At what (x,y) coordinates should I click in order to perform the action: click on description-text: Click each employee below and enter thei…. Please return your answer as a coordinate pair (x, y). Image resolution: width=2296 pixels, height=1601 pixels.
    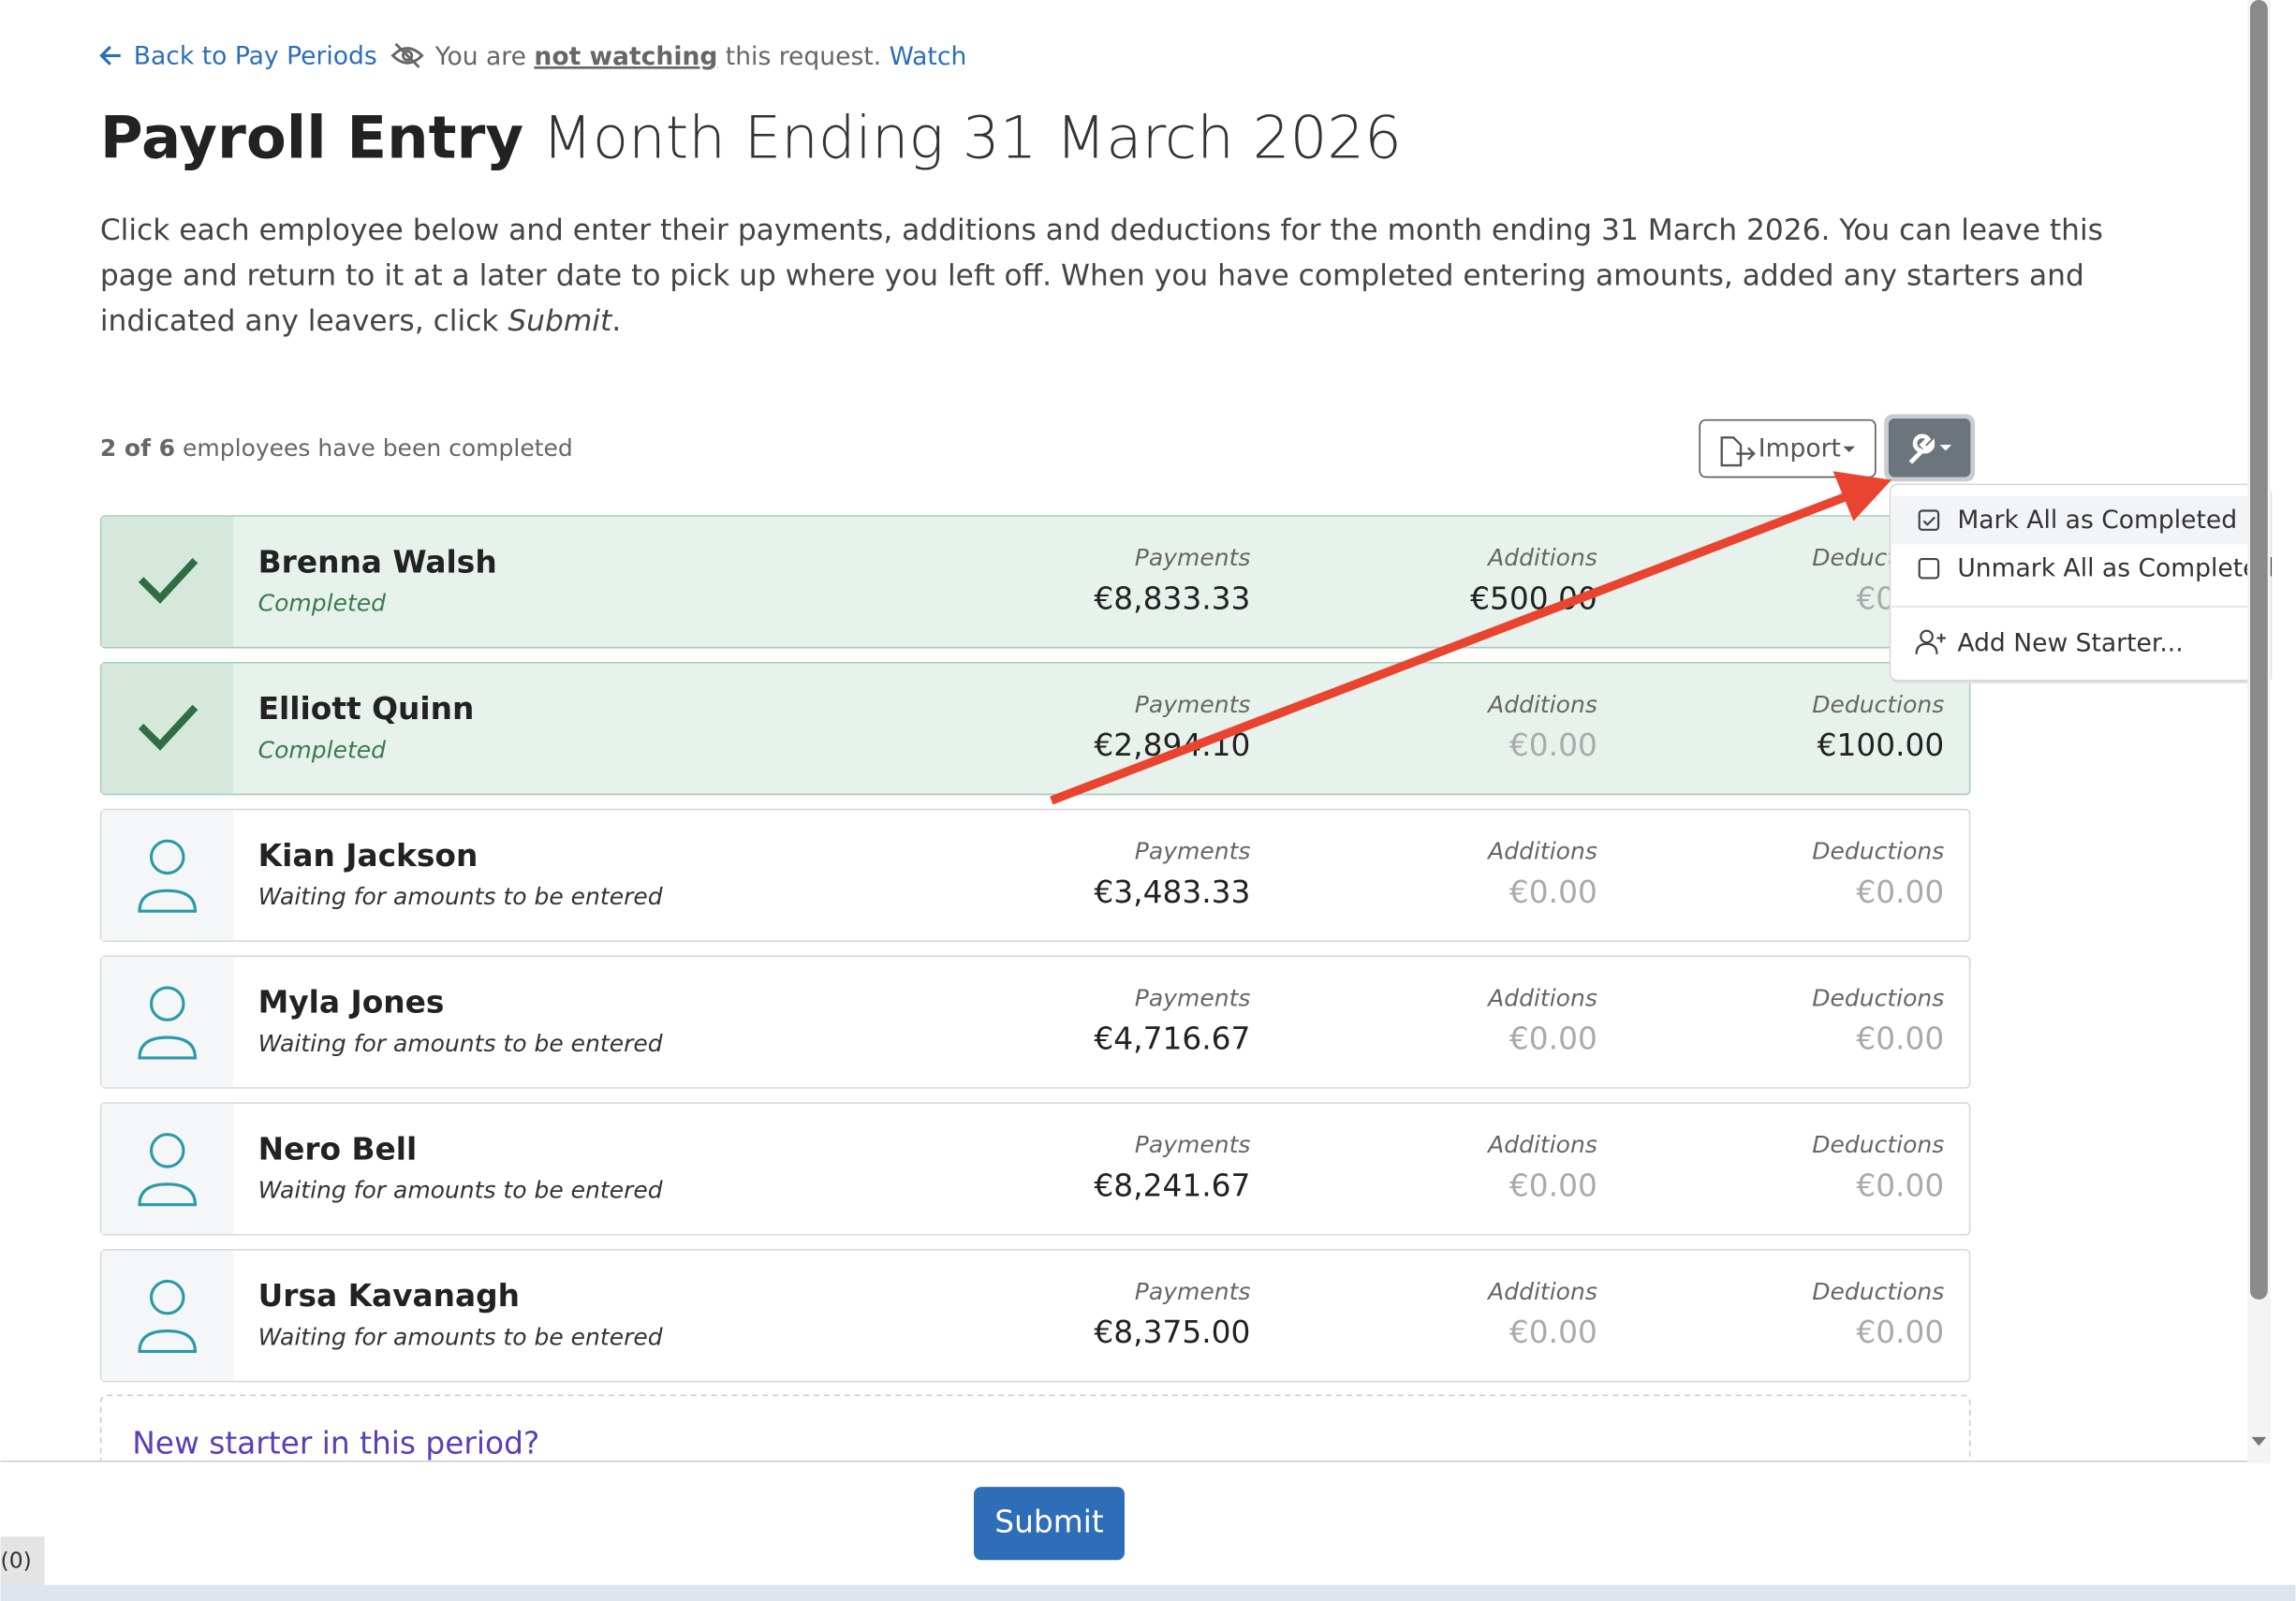
    Looking at the image, I should click on (1101, 230).